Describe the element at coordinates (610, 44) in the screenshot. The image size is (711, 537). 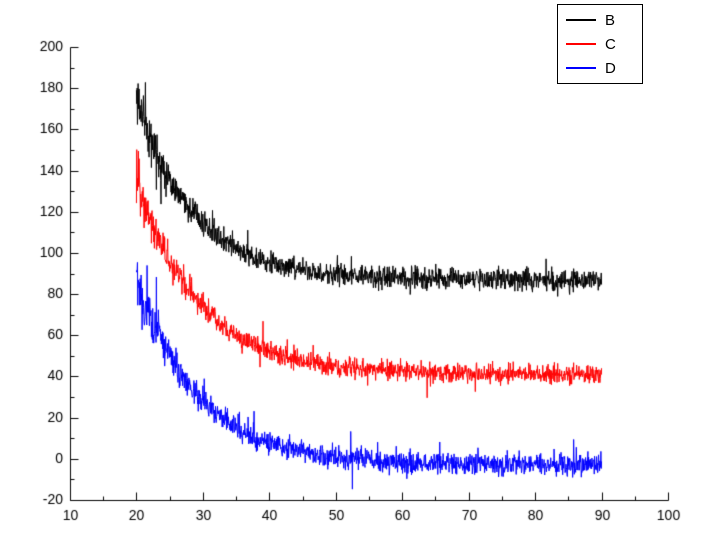
I see `legend-label-c: C` at that location.